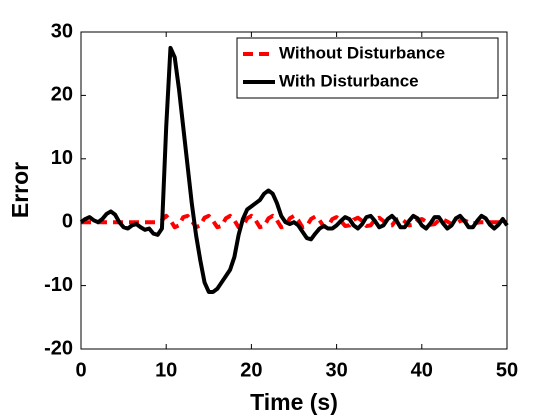  Describe the element at coordinates (20, 190) in the screenshot. I see `y-axis-label: Error` at that location.